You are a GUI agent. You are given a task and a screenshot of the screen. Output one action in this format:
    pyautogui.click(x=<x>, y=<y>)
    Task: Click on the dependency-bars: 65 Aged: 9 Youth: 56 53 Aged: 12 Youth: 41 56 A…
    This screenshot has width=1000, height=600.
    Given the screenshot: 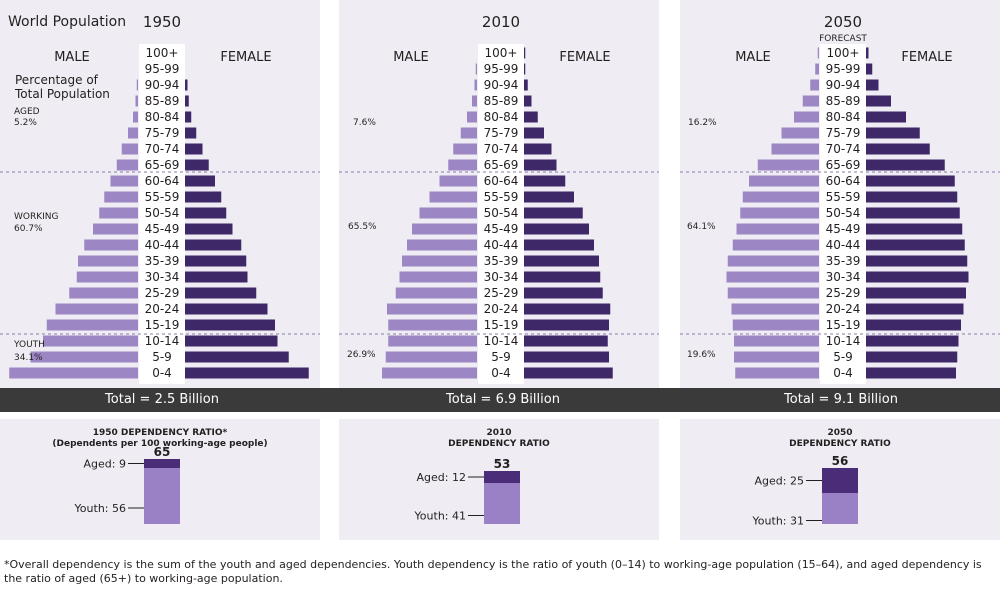 What is the action you would take?
    pyautogui.click(x=466, y=486)
    